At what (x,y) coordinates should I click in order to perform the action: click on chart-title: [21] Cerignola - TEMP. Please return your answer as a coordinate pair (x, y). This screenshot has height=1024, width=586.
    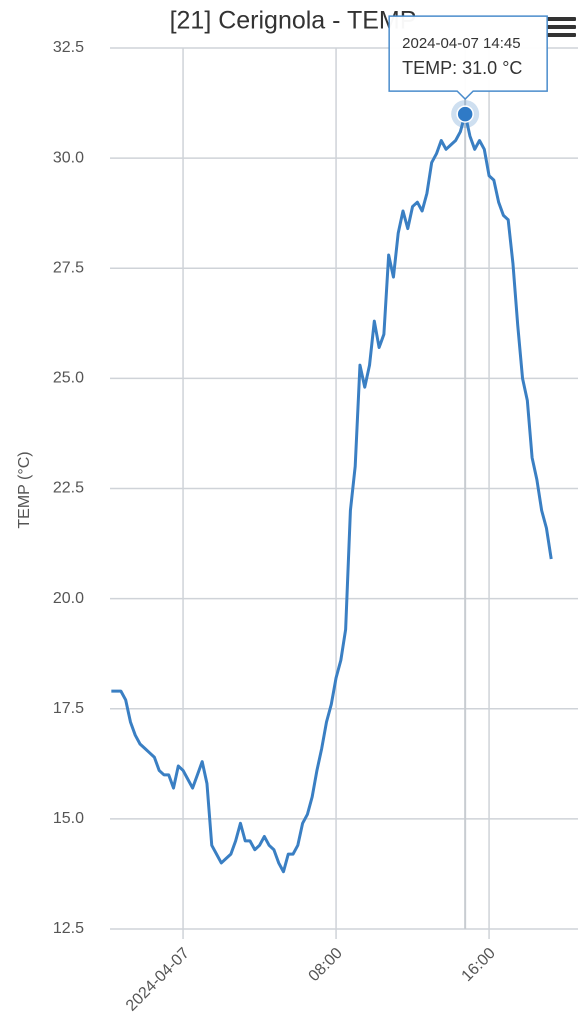
    Looking at the image, I should click on (293, 21).